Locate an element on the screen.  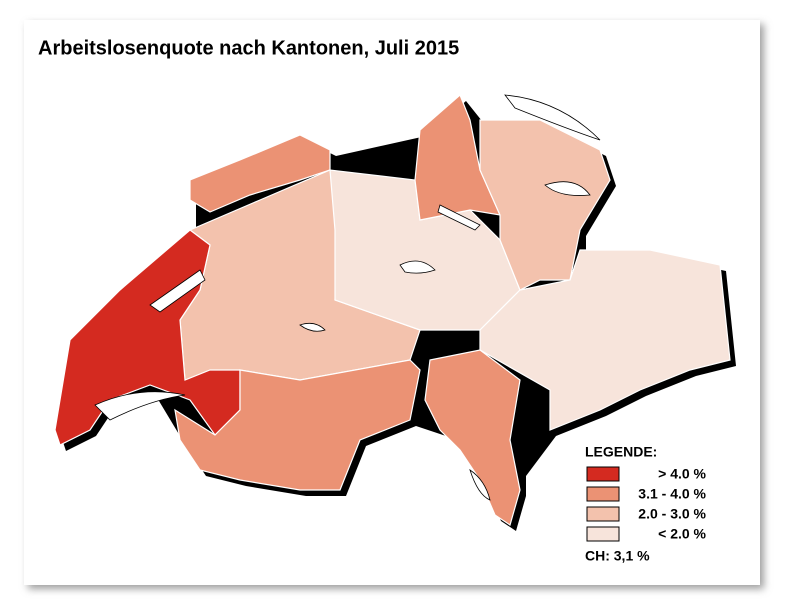
legend-label: 2.0 - 3.0 % is located at coordinates (672, 514).